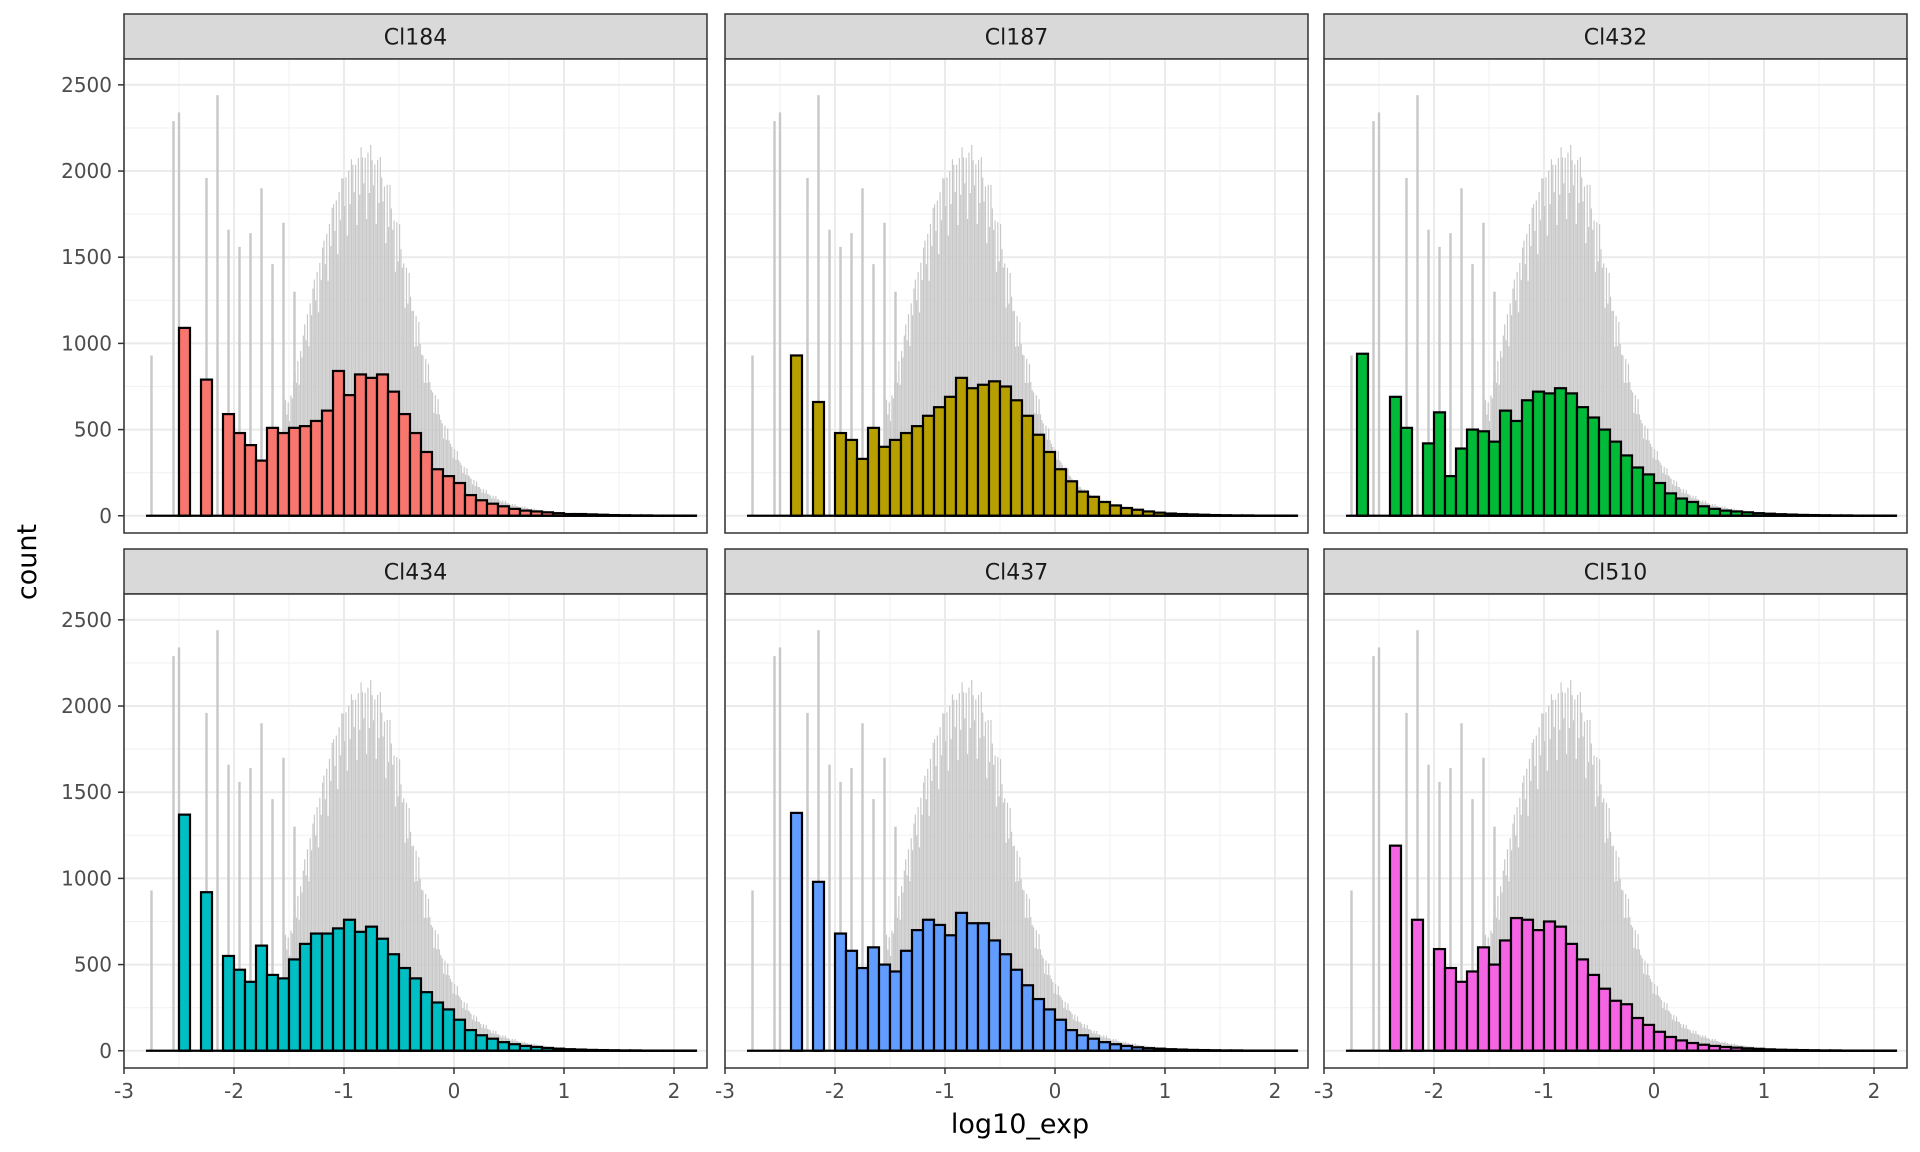 This screenshot has height=1152, width=1920. I want to click on x-tick-label: 1, so click(1764, 1091).